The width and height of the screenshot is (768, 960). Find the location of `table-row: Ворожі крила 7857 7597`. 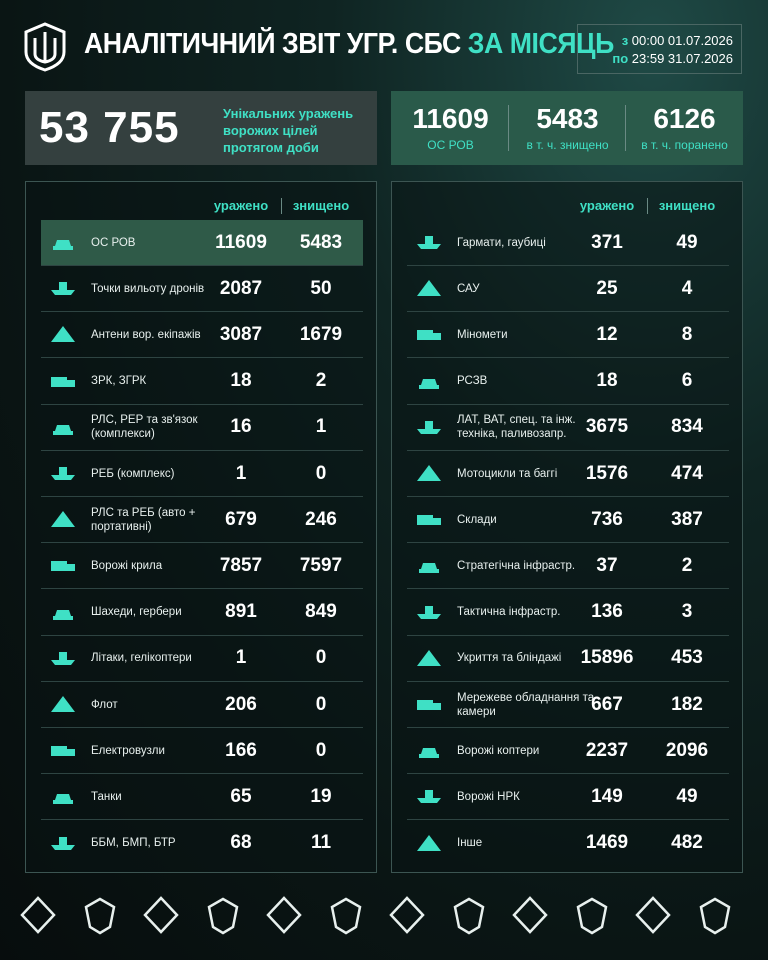

table-row: Ворожі крила 7857 7597 is located at coordinates (202, 566).